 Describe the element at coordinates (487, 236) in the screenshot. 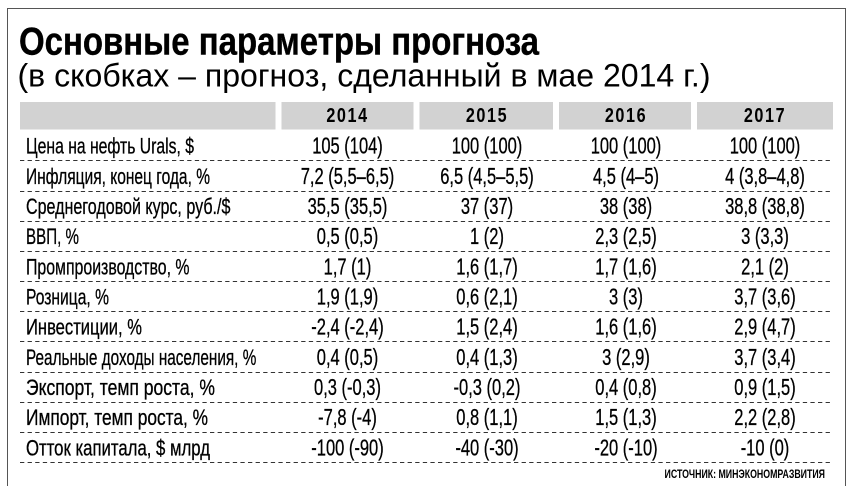

I see `svg-text: 1 (2)` at that location.